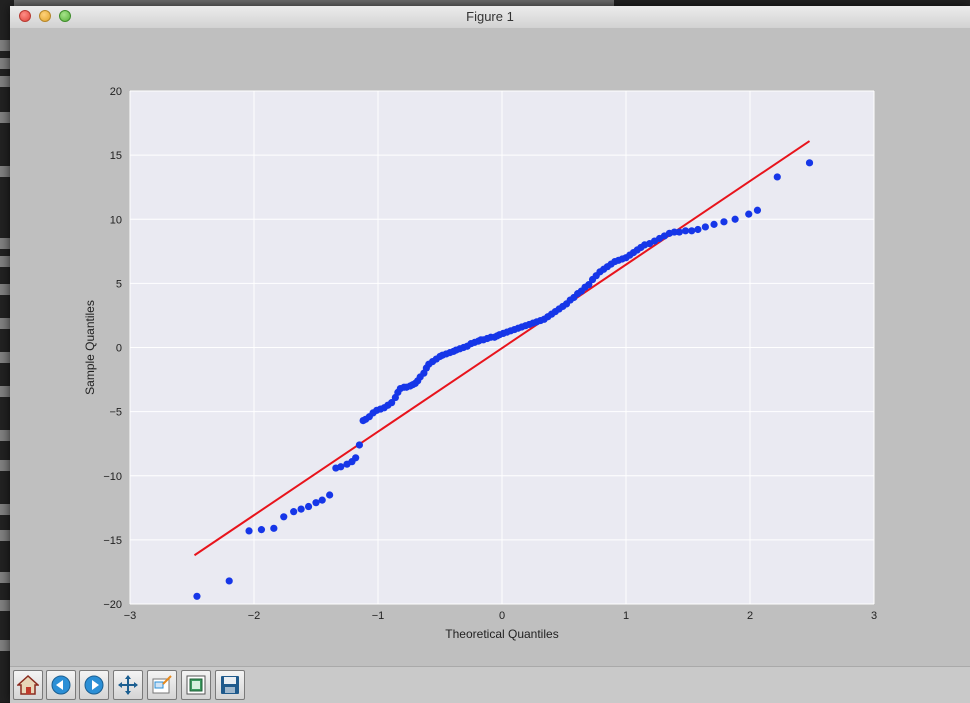 Image resolution: width=970 pixels, height=703 pixels. What do you see at coordinates (874, 616) in the screenshot?
I see `x-tick-label: 3` at bounding box center [874, 616].